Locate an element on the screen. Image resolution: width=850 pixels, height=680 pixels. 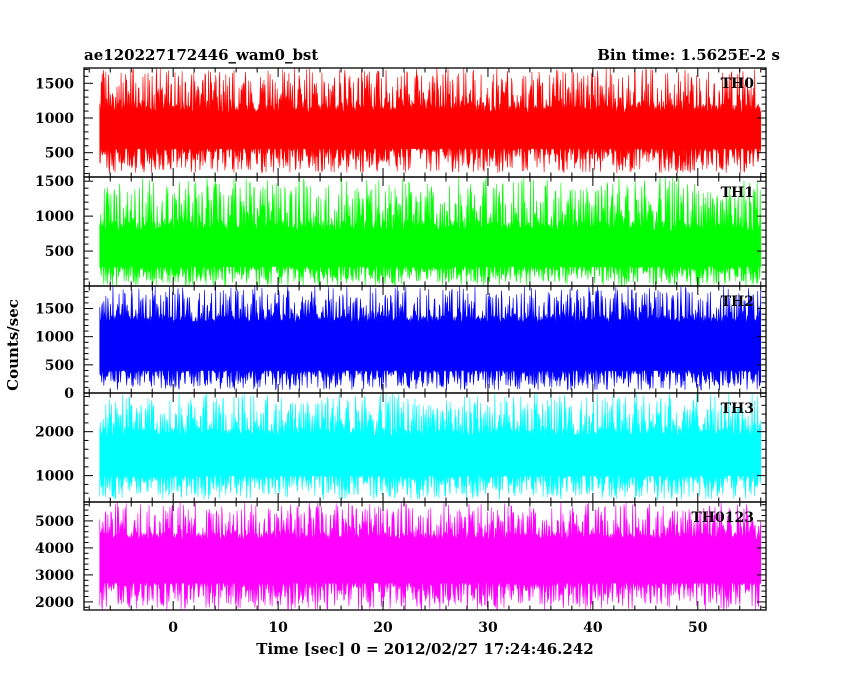
panel-label-th2: TH2 is located at coordinates (737, 302).